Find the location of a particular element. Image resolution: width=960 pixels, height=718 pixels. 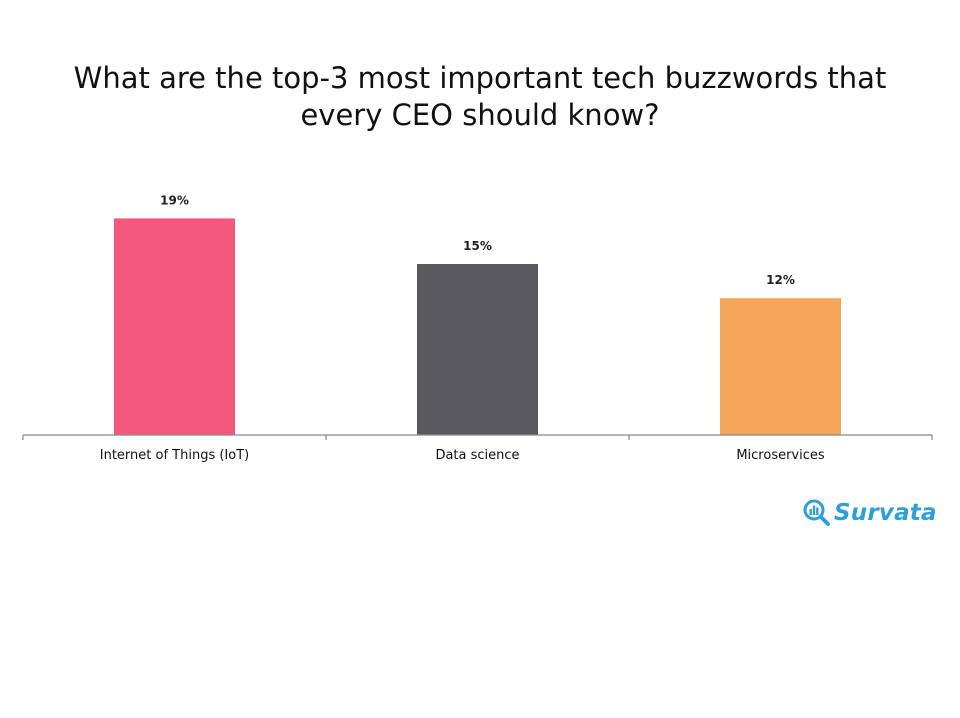

x-axis is located at coordinates (477, 437).